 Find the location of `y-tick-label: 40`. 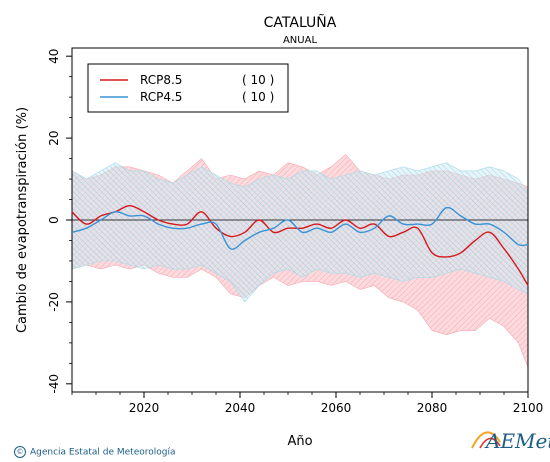

y-tick-label: 40 is located at coordinates (54, 56).